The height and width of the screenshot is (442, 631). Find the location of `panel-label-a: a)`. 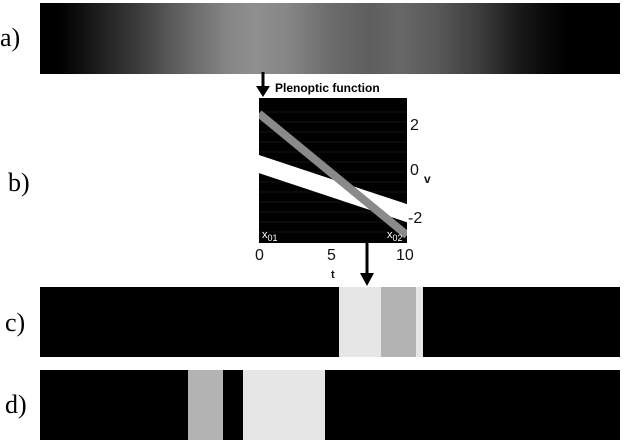

panel-label-a: a) is located at coordinates (10, 37).